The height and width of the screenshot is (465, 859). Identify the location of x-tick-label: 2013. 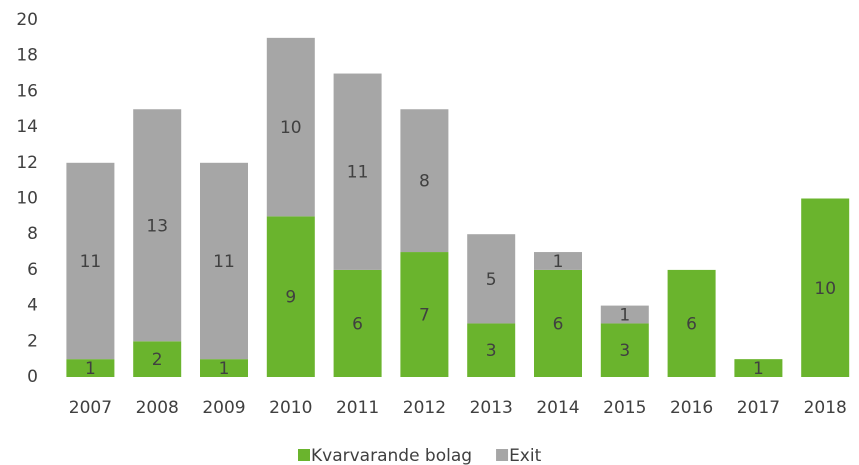
(491, 408).